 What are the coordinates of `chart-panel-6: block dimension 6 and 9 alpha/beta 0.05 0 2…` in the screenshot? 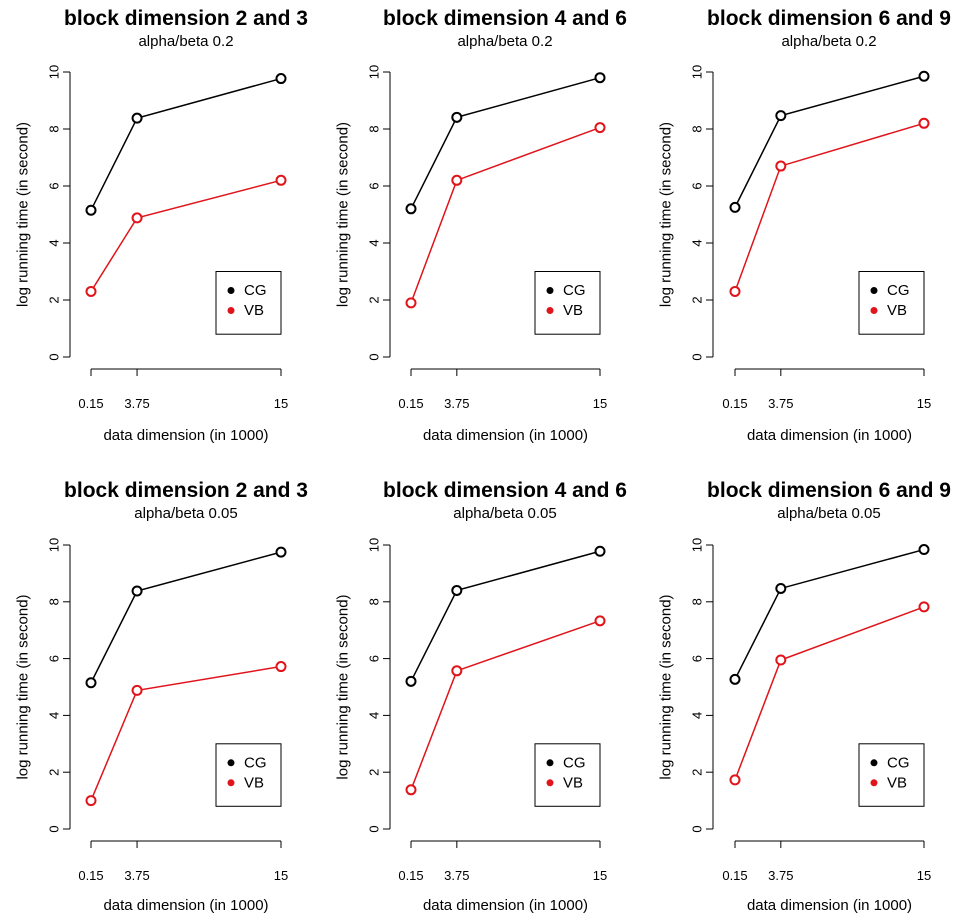 It's located at (804, 696).